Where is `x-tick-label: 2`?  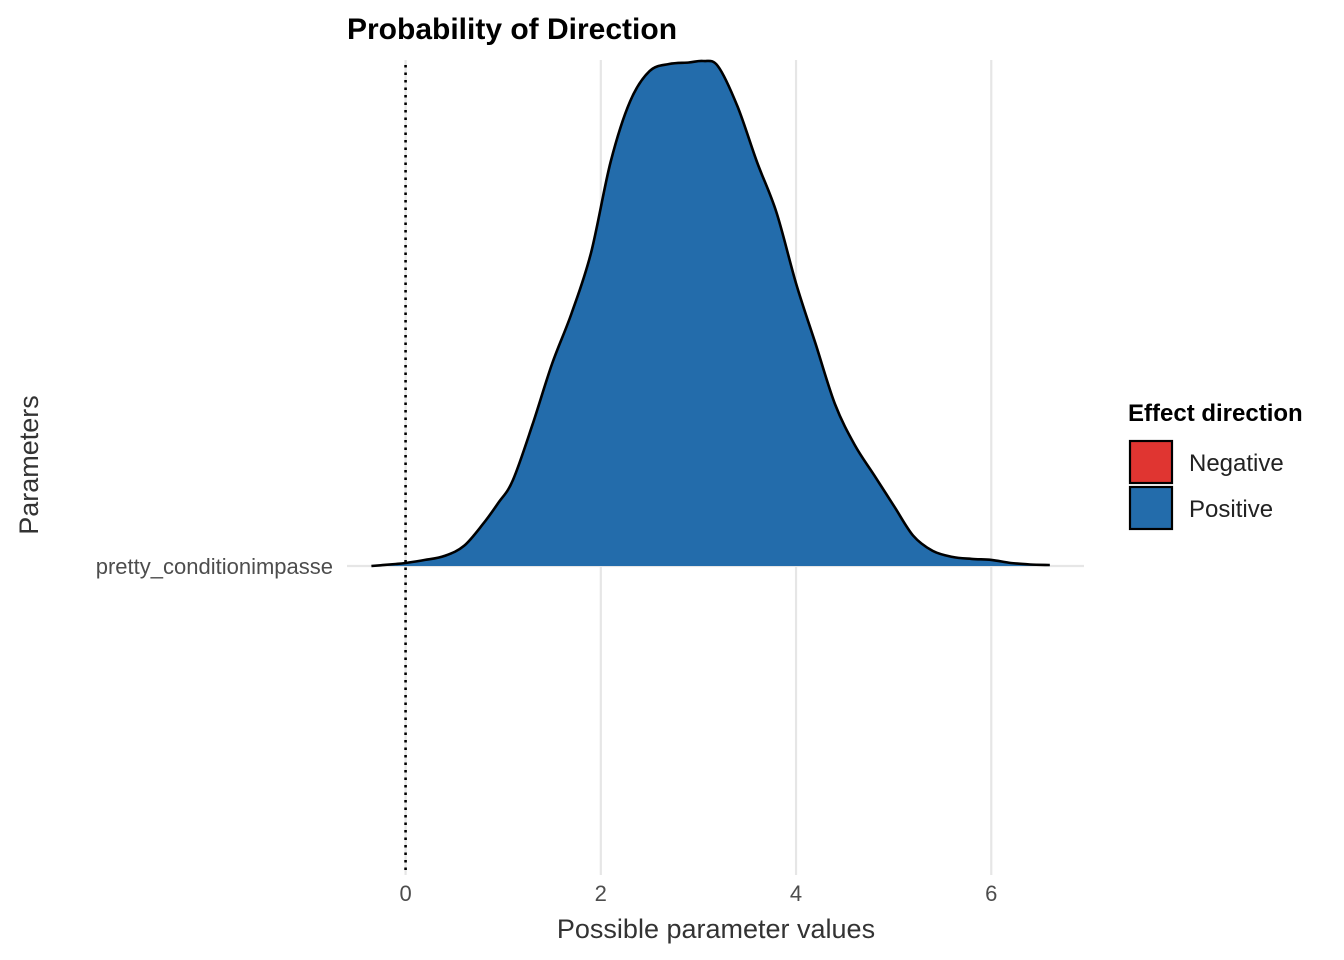
x-tick-label: 2 is located at coordinates (601, 893).